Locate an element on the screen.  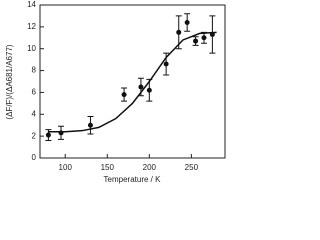
y-tick-label: 4 is located at coordinates (34, 113).